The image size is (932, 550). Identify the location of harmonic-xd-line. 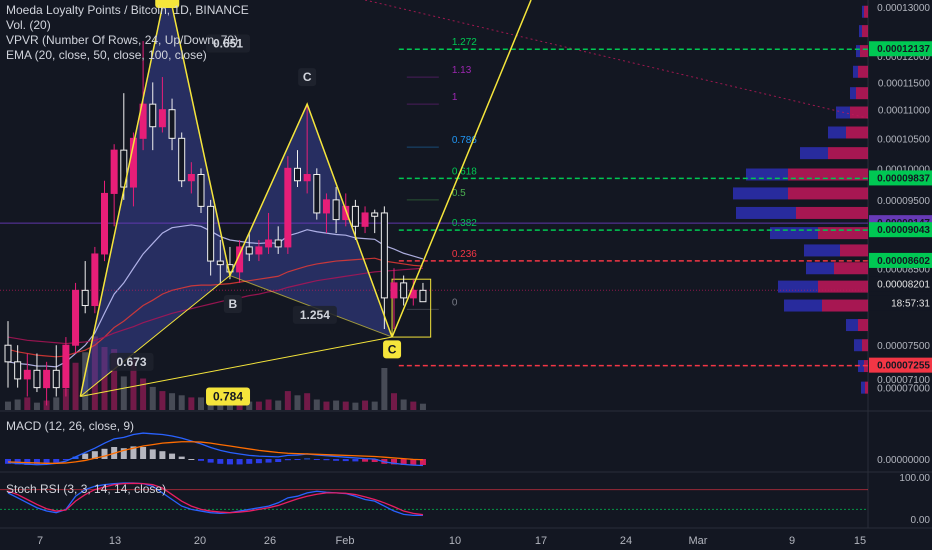
(236, 366).